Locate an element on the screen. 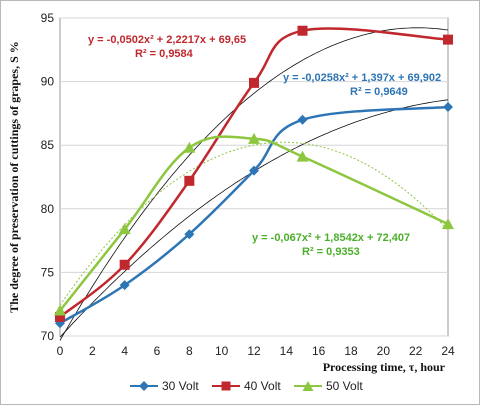  legend-label-40-volt: 40 Volt is located at coordinates (262, 386).